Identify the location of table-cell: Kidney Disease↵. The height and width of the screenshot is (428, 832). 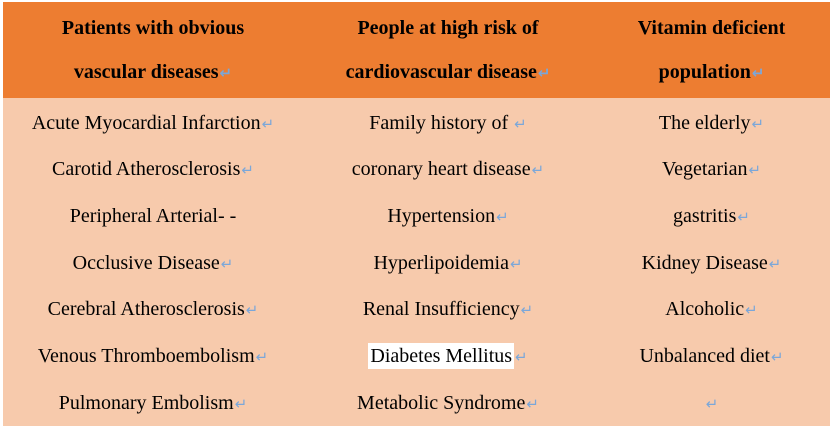
(711, 263).